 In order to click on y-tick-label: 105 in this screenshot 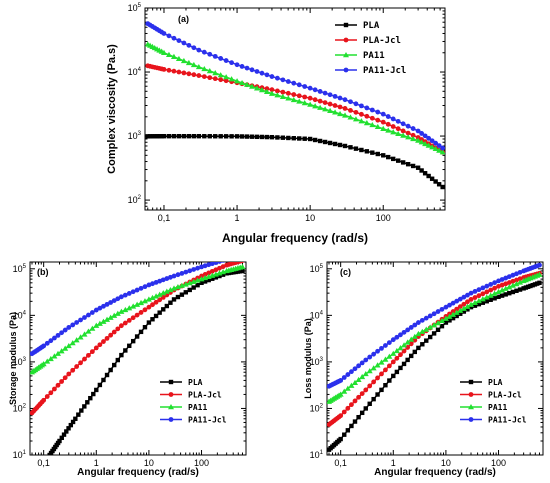, I will do `click(317, 269)`.